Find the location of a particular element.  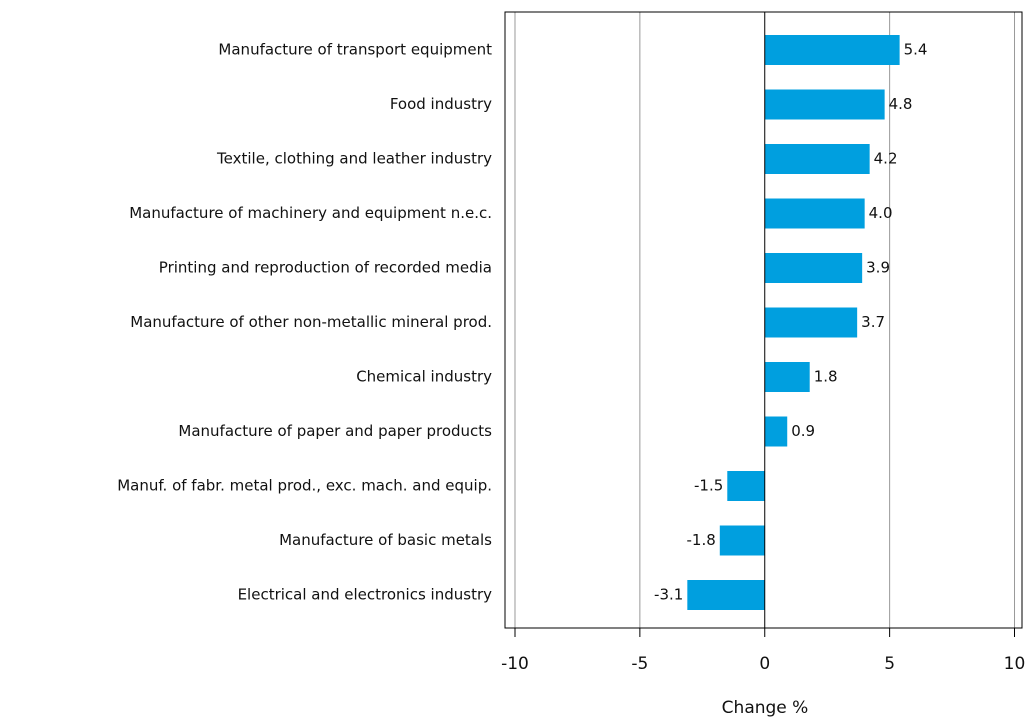

y-tick-label: Manufacture of paper and paper products is located at coordinates (335, 431).